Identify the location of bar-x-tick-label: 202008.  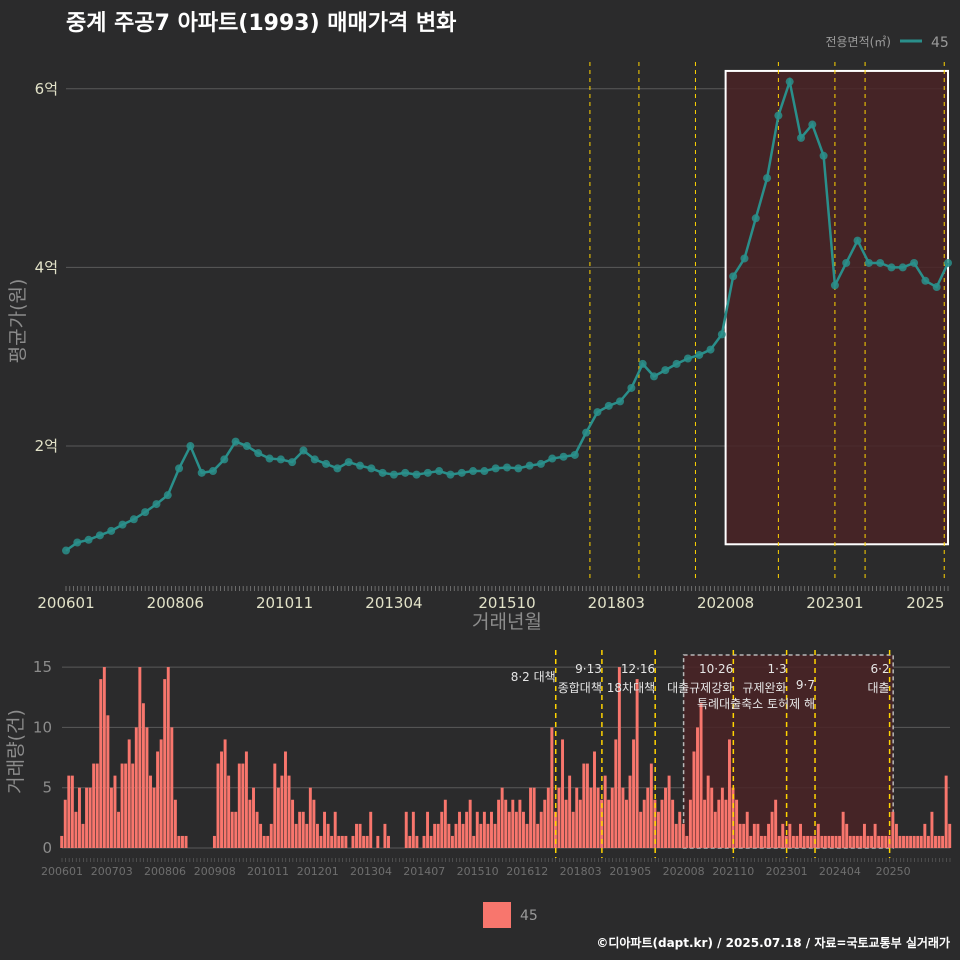
(684, 871).